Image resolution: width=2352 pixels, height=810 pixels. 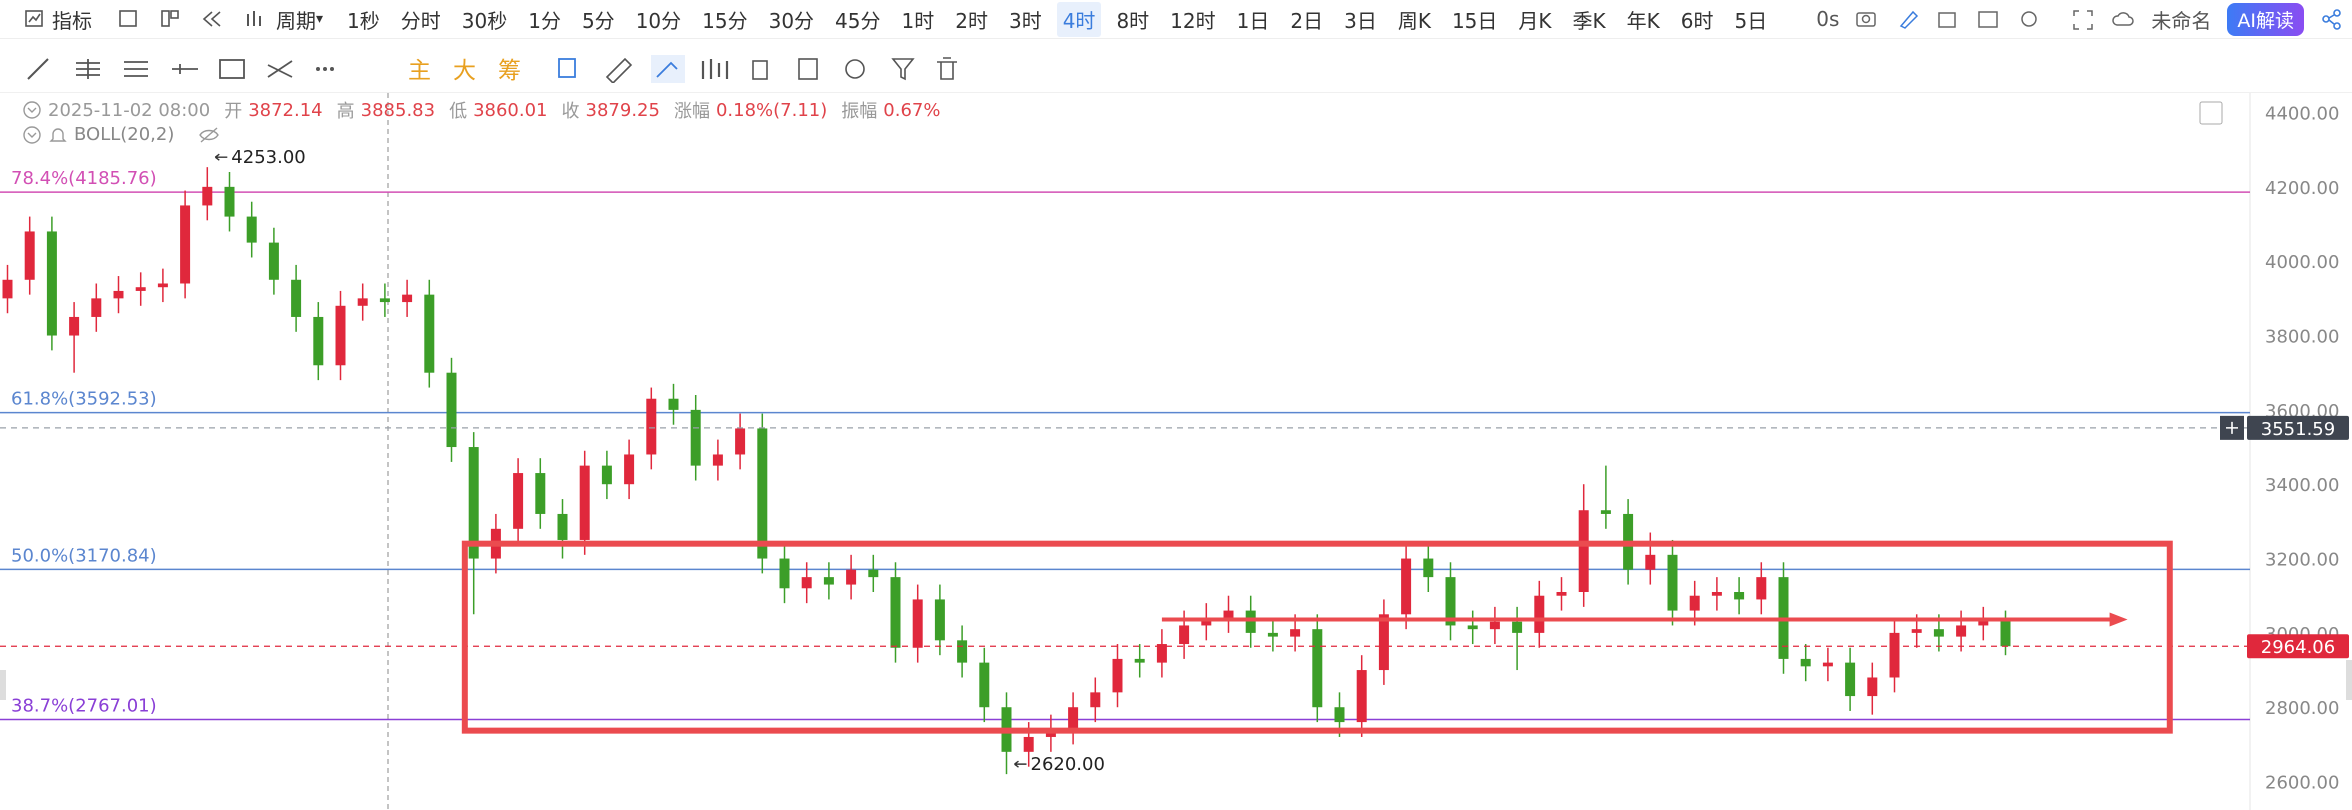 I want to click on info-value: 3860.01, so click(x=510, y=110).